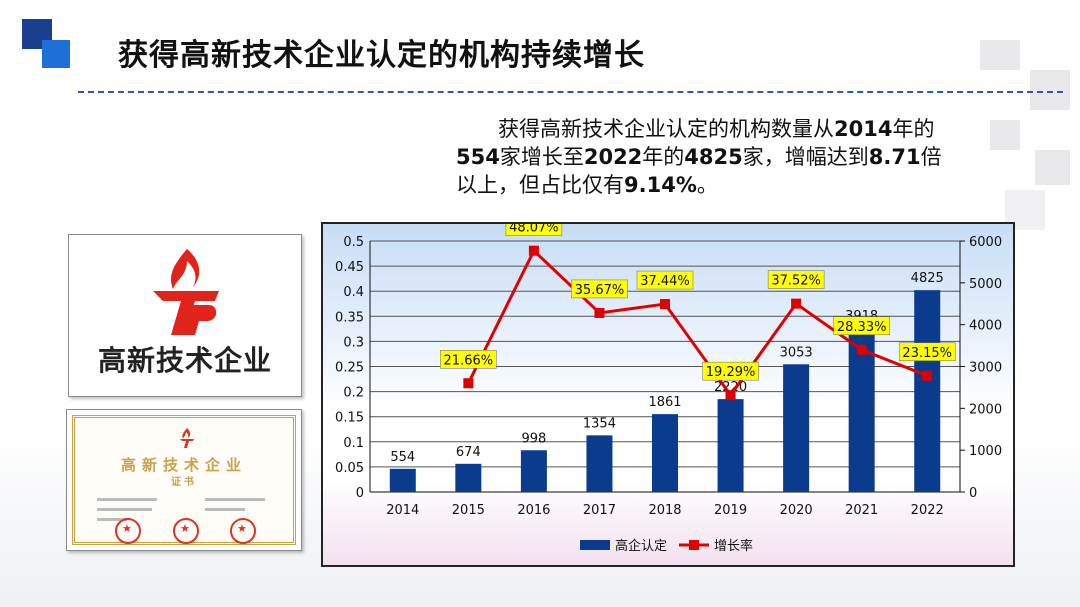 Image resolution: width=1080 pixels, height=607 pixels. I want to click on left-axis-tick-label: 0.4, so click(353, 292).